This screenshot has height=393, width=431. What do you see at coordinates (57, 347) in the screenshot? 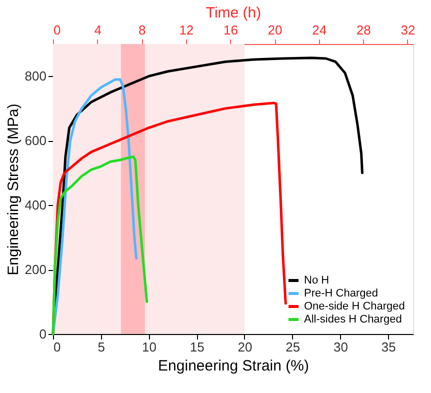
I see `x-tick-label: 0` at bounding box center [57, 347].